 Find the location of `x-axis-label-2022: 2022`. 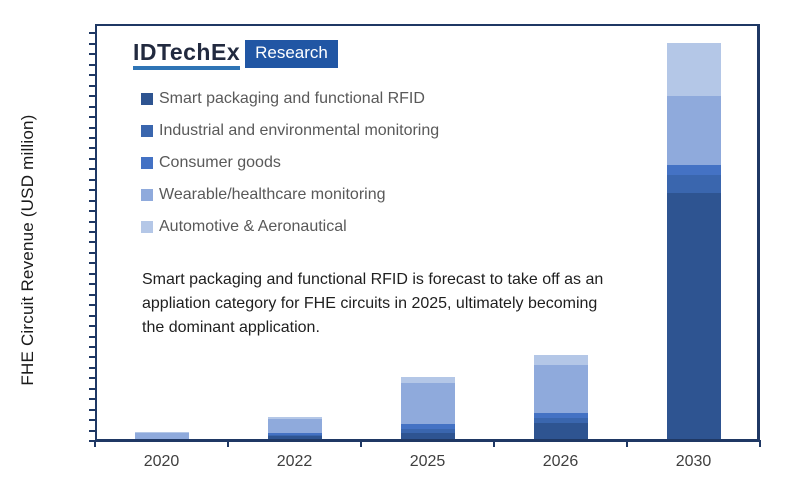

x-axis-label-2022: 2022 is located at coordinates (294, 461).